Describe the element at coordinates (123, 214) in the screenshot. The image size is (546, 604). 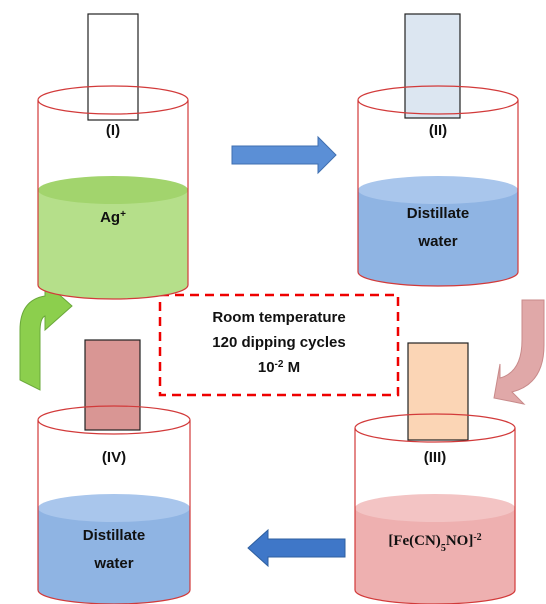
I see `text-segment: +` at that location.